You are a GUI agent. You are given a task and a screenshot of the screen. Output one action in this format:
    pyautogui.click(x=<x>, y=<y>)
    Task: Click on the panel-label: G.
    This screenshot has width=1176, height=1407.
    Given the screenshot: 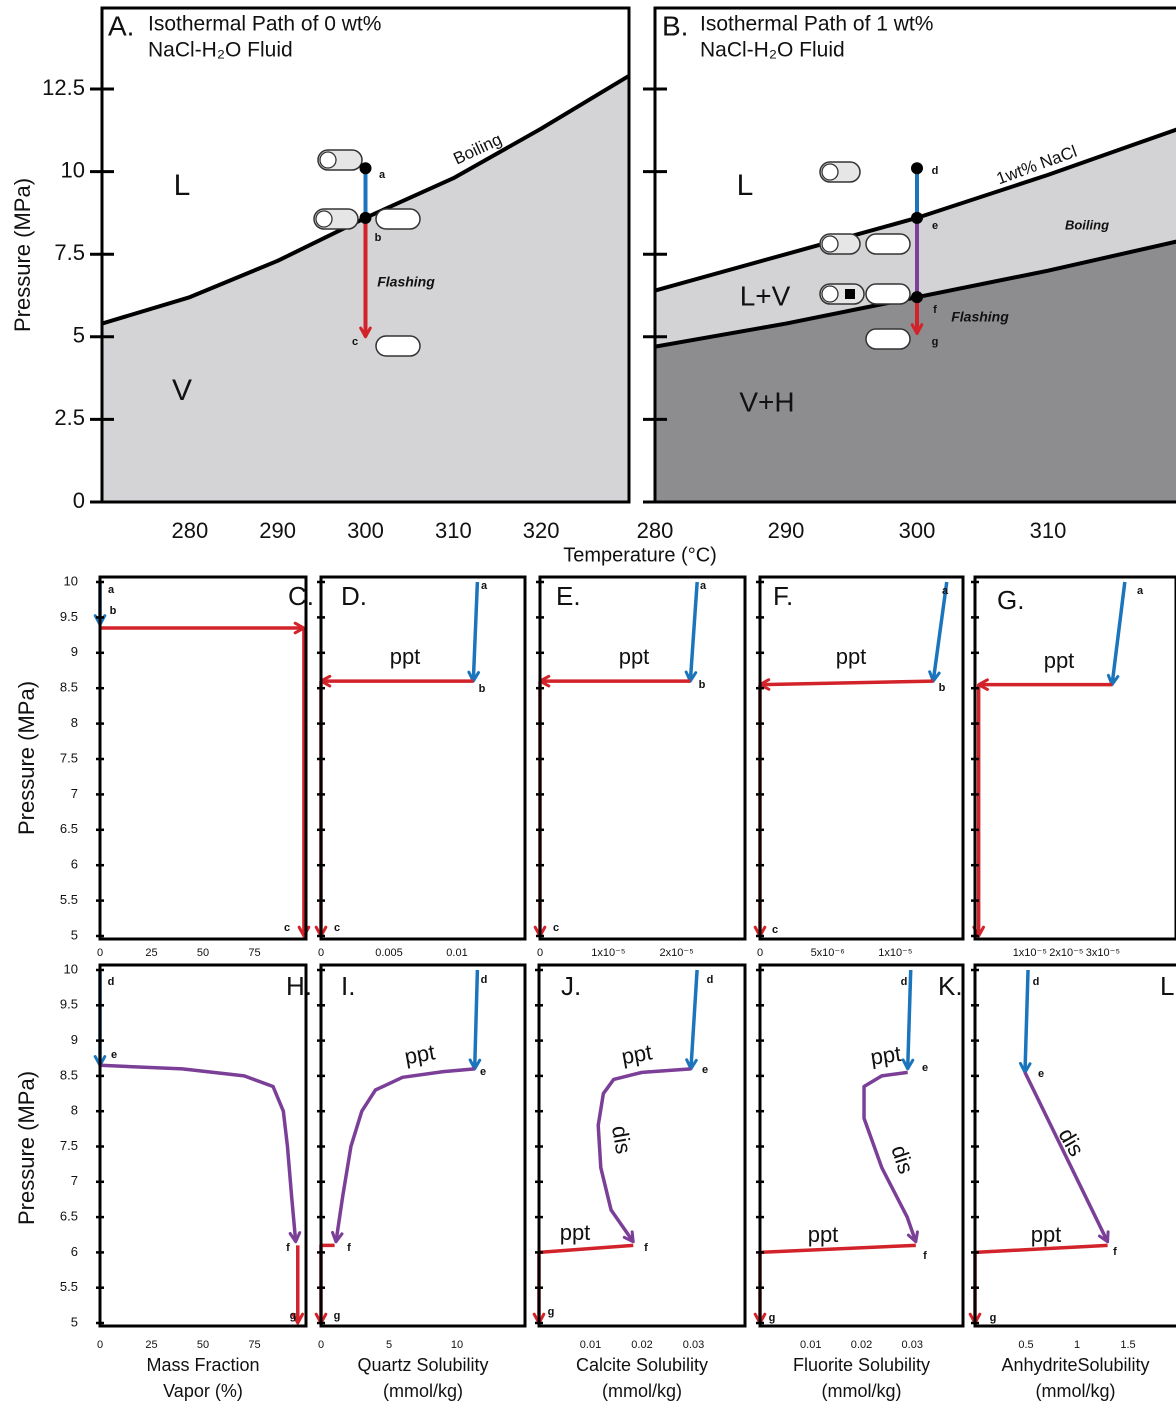 What is the action you would take?
    pyautogui.click(x=1010, y=600)
    